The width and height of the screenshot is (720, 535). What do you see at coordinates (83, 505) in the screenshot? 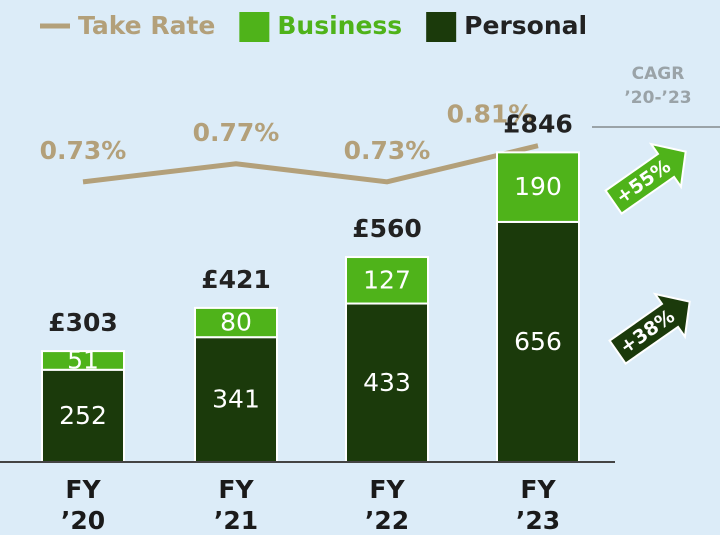
I see `x-tick-label: FY ’20` at bounding box center [83, 505].